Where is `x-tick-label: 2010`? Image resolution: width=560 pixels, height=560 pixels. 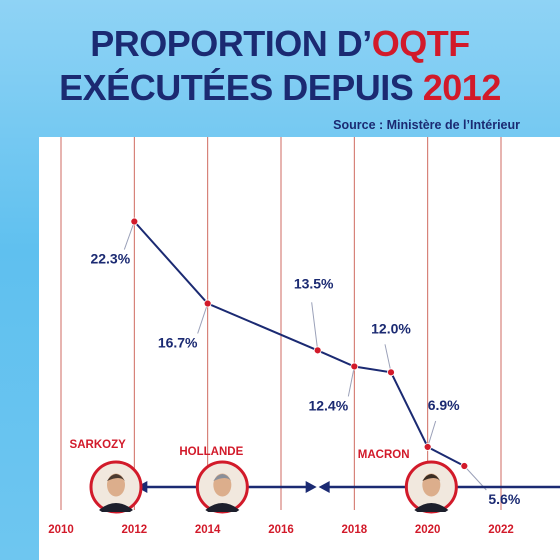
x-tick-label: 2010 is located at coordinates (61, 530).